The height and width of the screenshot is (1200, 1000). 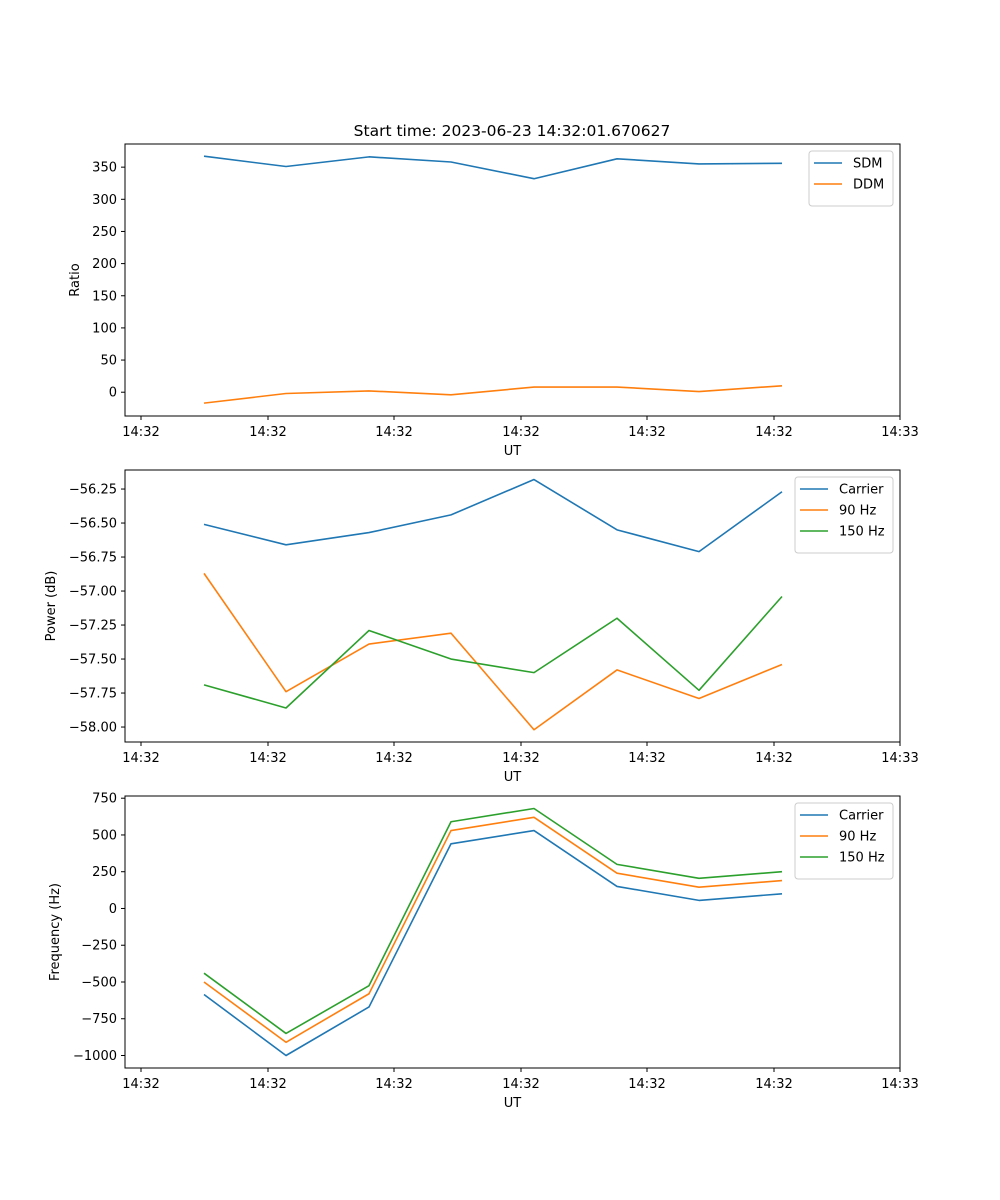 What do you see at coordinates (493, 394) in the screenshot?
I see `series-line-ddm` at bounding box center [493, 394].